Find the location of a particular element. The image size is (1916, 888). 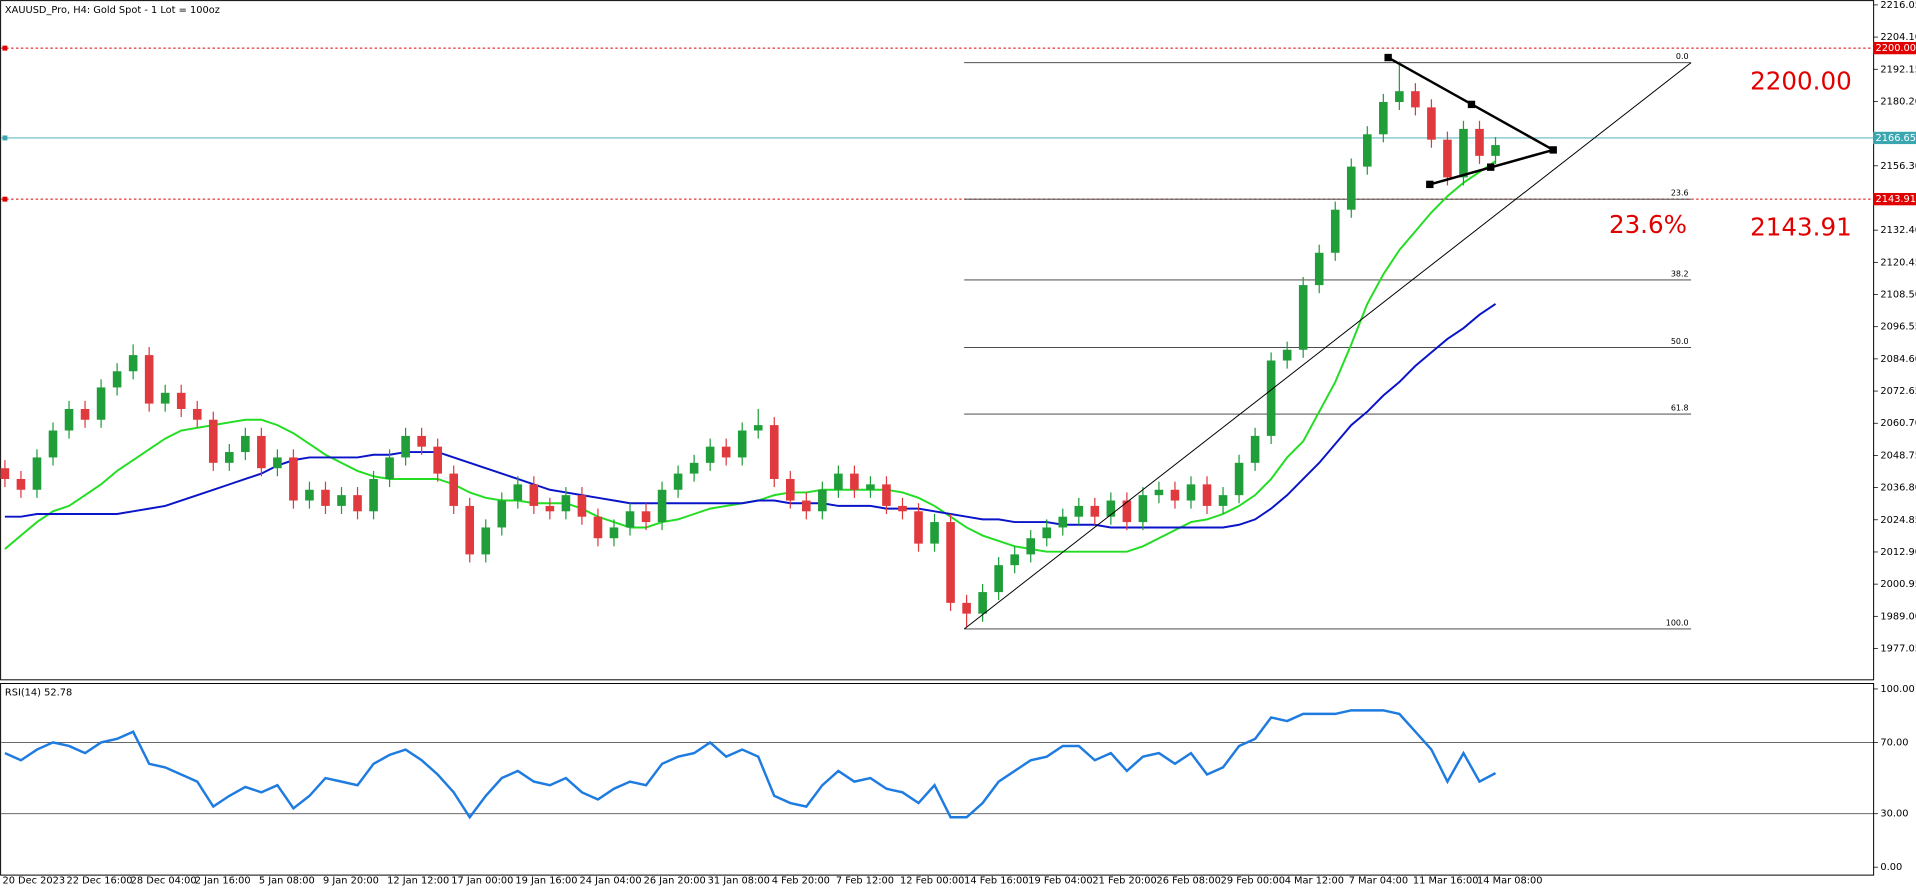

y-tick-label: 2024.85 is located at coordinates (1898, 520).